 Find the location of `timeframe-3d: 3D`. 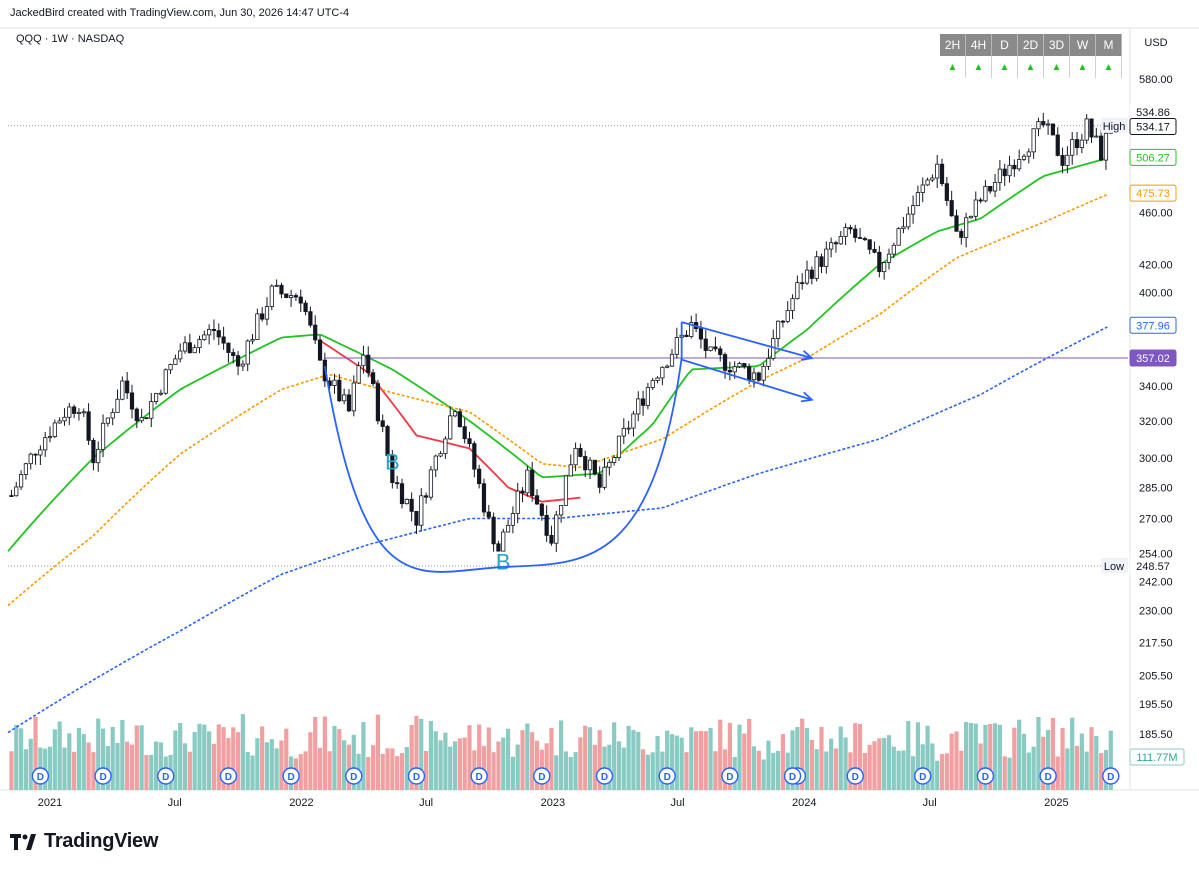

timeframe-3d: 3D is located at coordinates (1057, 45).